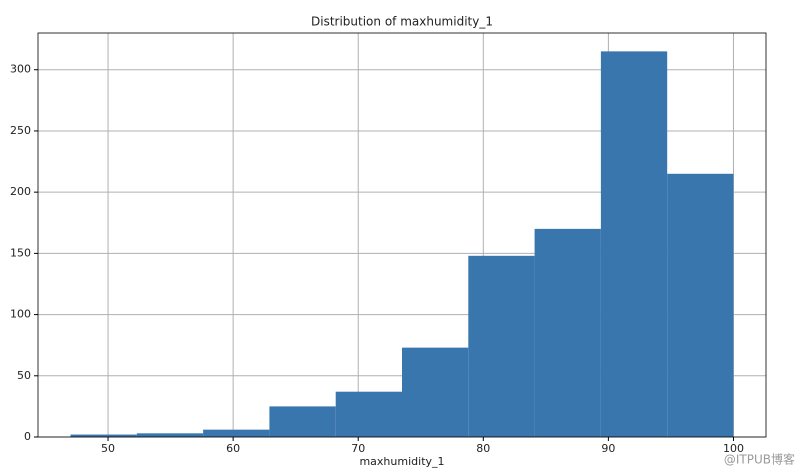 This screenshot has width=800, height=474. What do you see at coordinates (108, 448) in the screenshot?
I see `x-tick-label: 50` at bounding box center [108, 448].